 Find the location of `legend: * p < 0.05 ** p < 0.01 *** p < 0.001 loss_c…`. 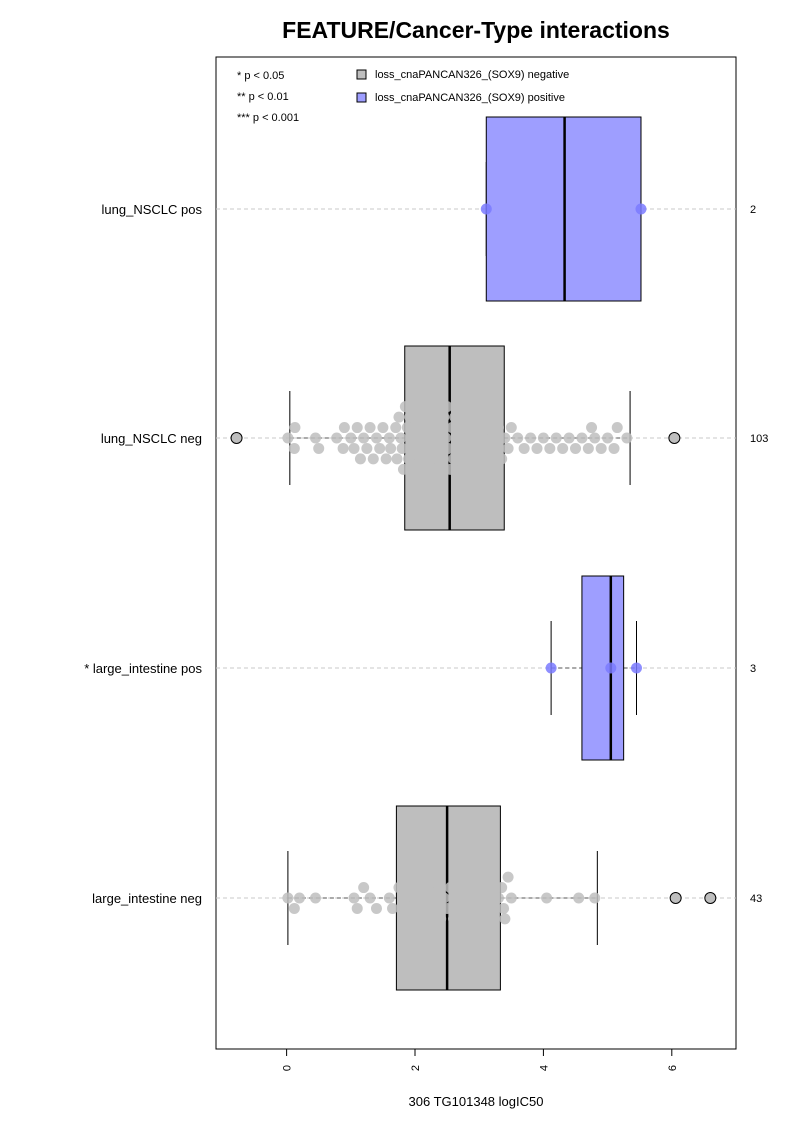

legend: * p < 0.05 ** p < 0.01 *** p < 0.001 loss_c… is located at coordinates (403, 96).